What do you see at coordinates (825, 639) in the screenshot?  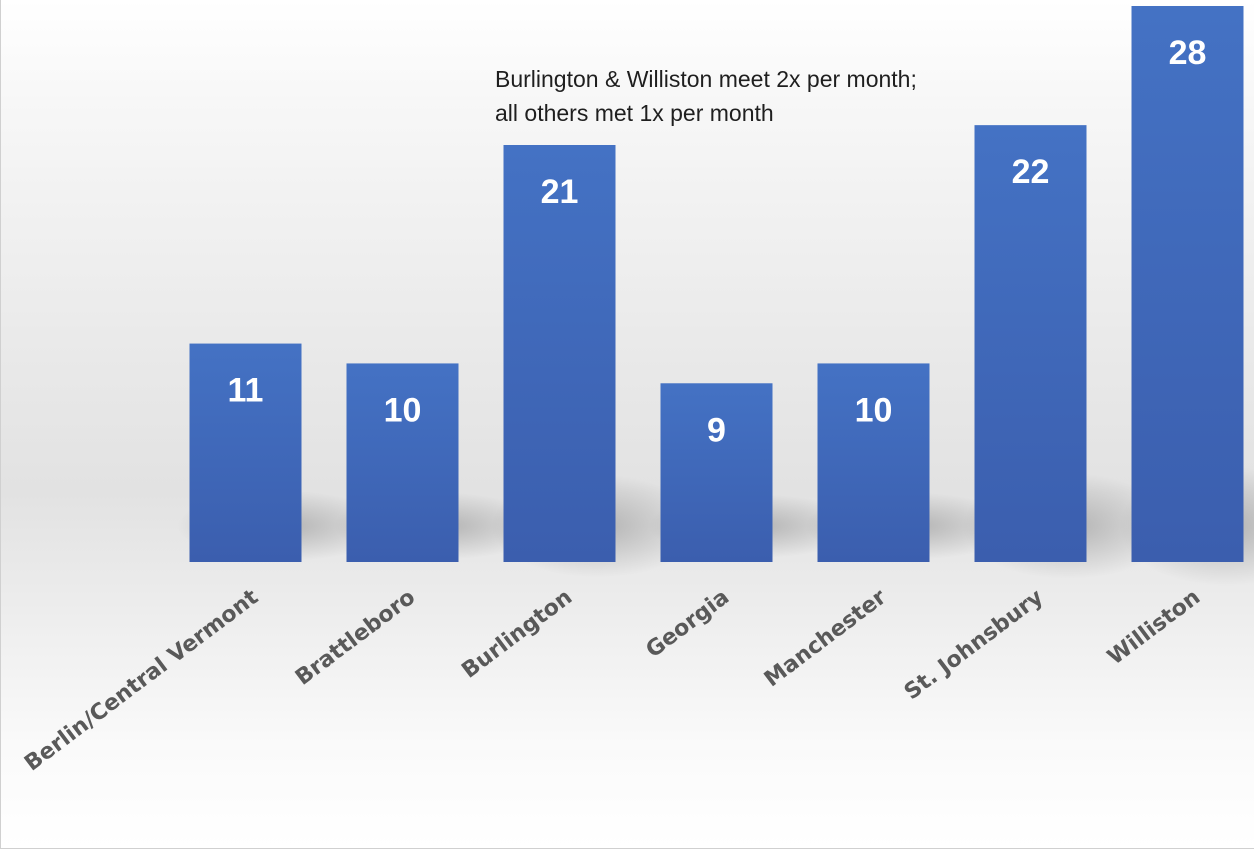 I see `category-label: Manchester` at bounding box center [825, 639].